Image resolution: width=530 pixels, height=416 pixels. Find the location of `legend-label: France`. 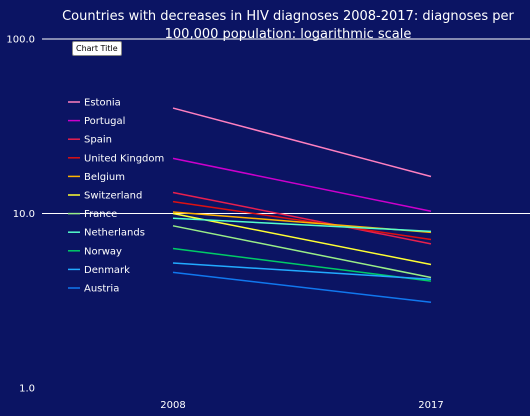

legend-label: France is located at coordinates (100, 214).